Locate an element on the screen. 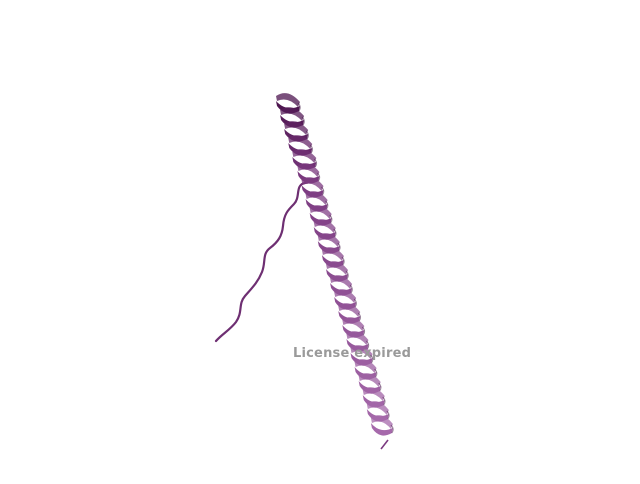 This screenshot has height=484, width=640. alpha-helix is located at coordinates (335, 264).